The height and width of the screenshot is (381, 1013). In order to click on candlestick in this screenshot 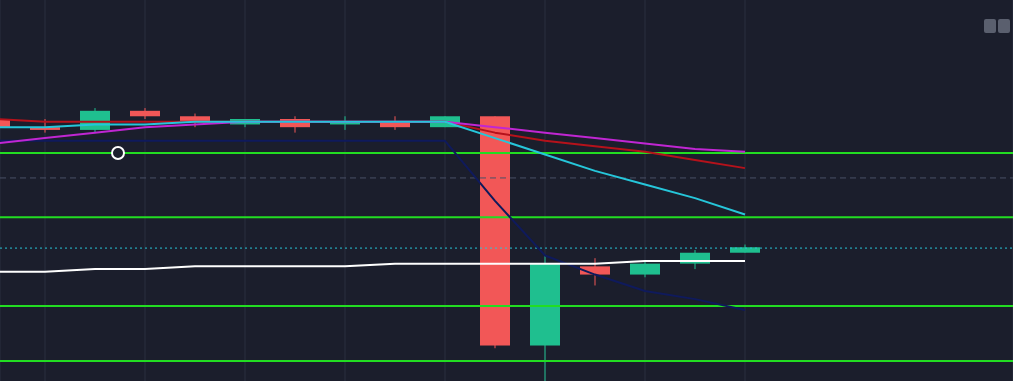, I will do `click(145, 113)`.